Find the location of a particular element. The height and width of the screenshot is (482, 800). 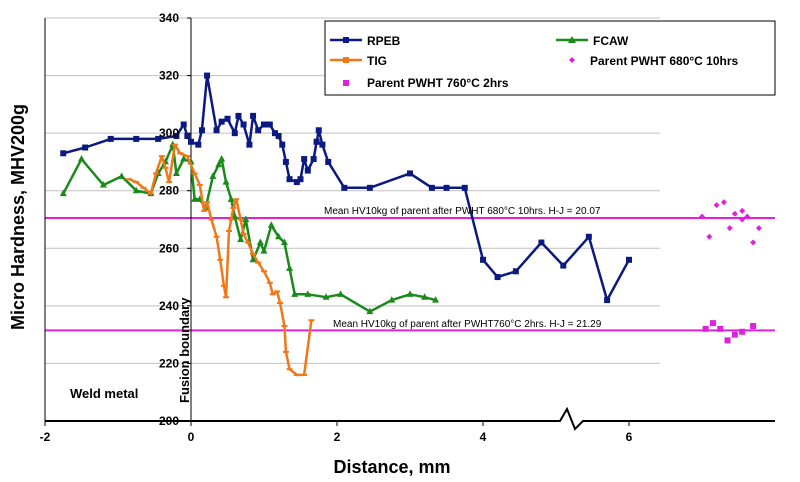

x-tick-label-4: 4 is located at coordinates (483, 437).